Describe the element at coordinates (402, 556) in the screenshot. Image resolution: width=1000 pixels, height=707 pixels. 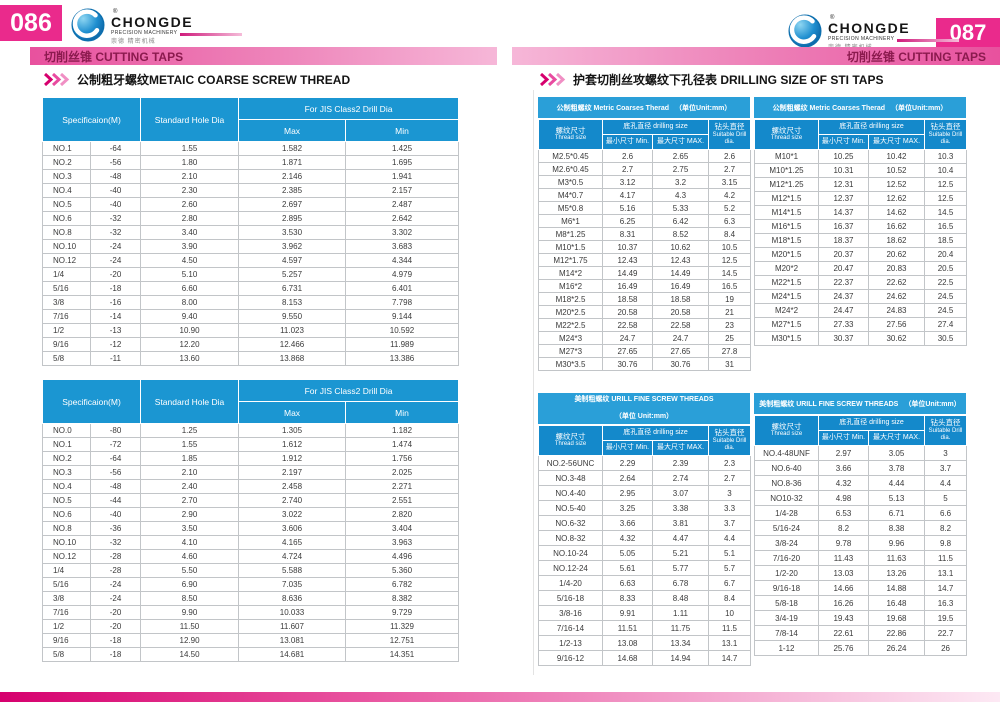
I see `cell: 4.496` at that location.